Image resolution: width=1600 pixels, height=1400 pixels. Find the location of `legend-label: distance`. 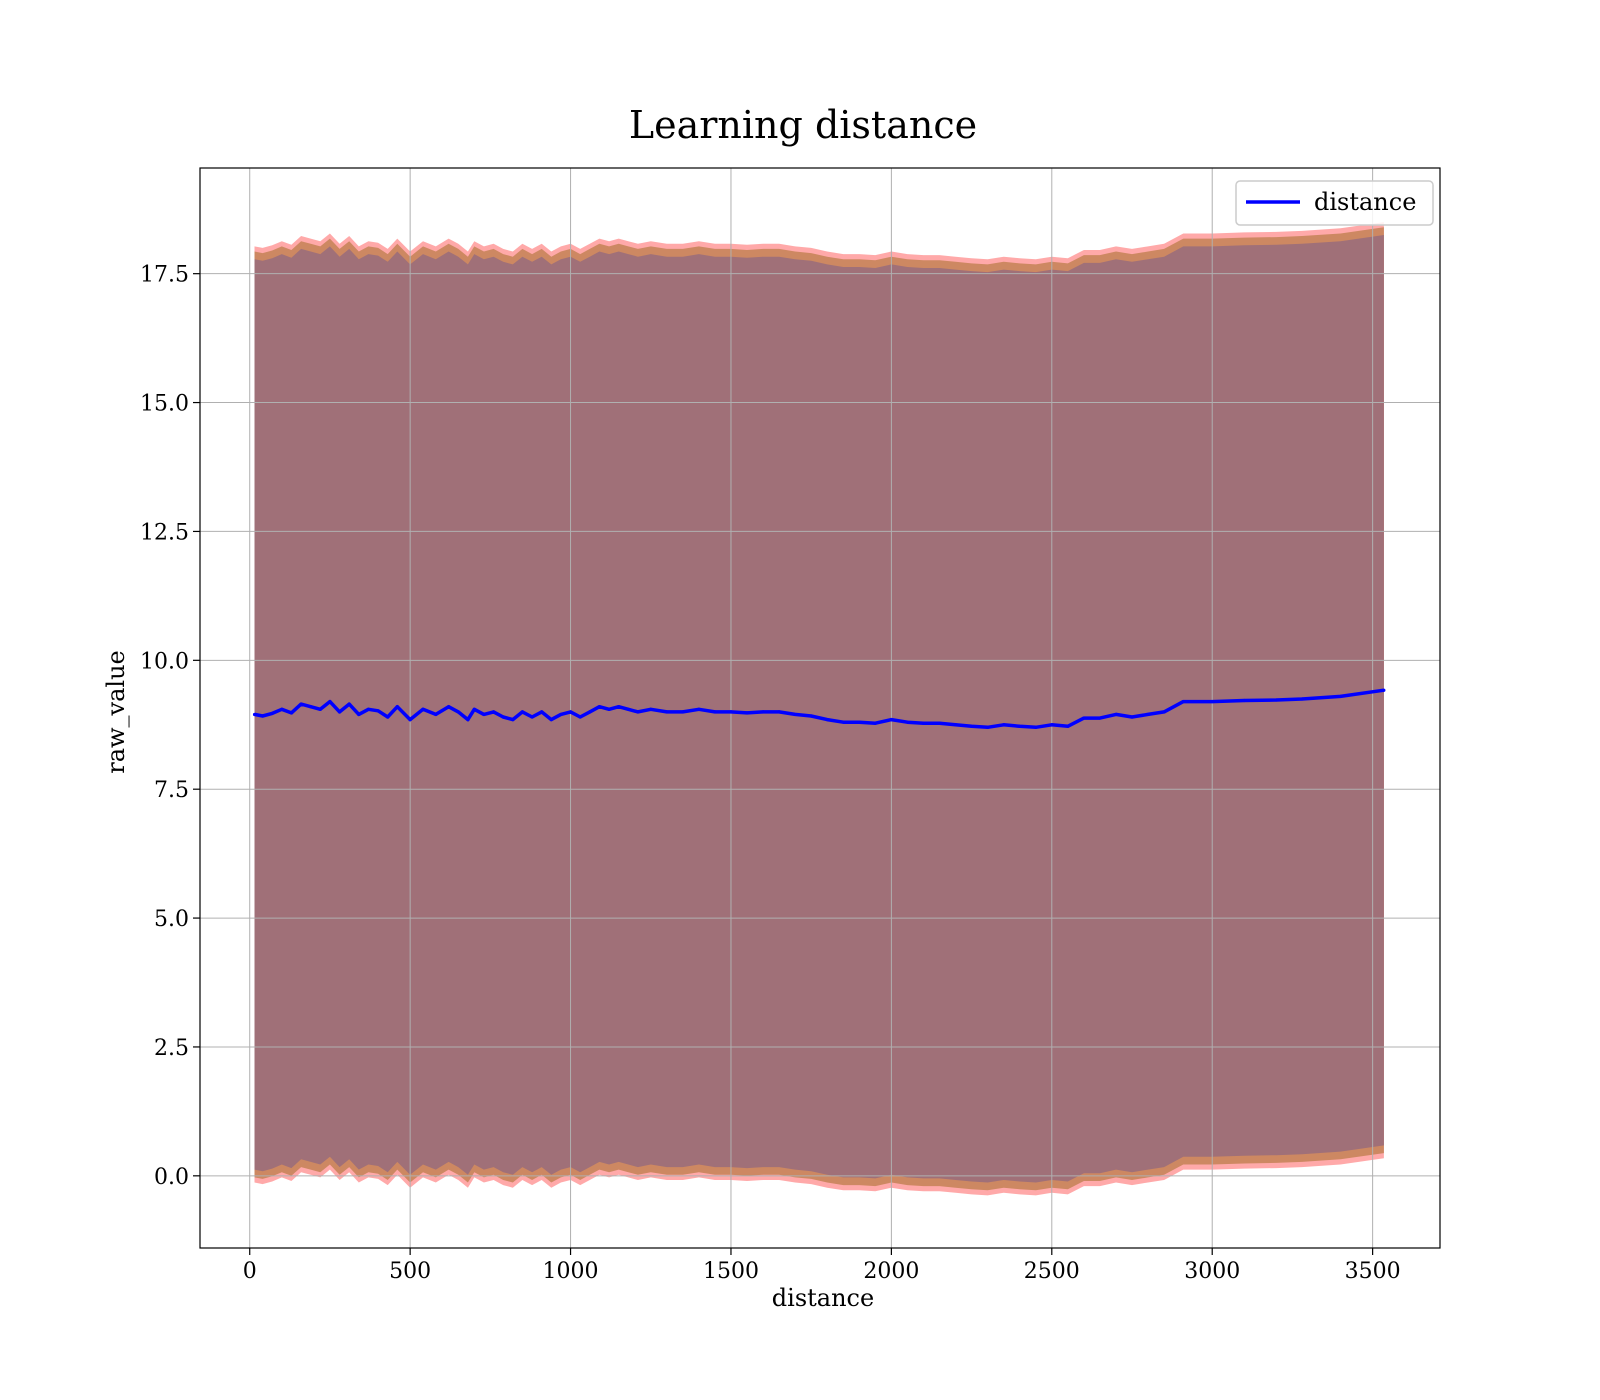

legend-label: distance is located at coordinates (1365, 202).